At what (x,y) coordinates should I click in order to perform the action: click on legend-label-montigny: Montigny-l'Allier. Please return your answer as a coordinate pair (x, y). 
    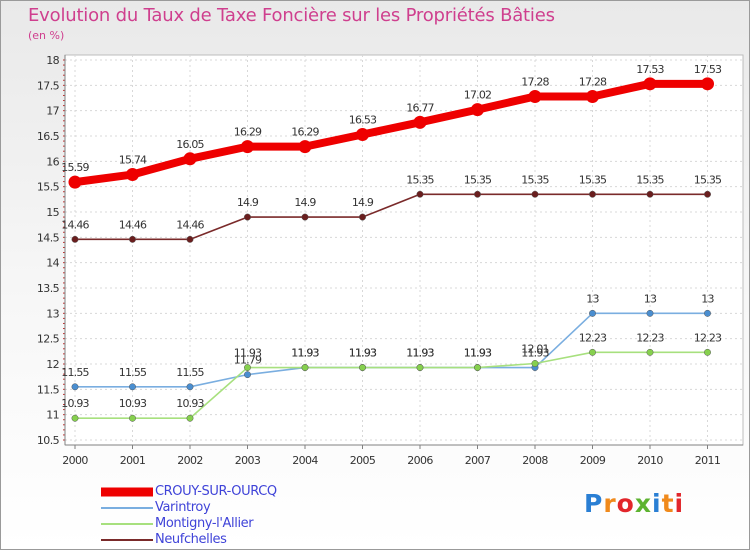
    Looking at the image, I should click on (204, 523).